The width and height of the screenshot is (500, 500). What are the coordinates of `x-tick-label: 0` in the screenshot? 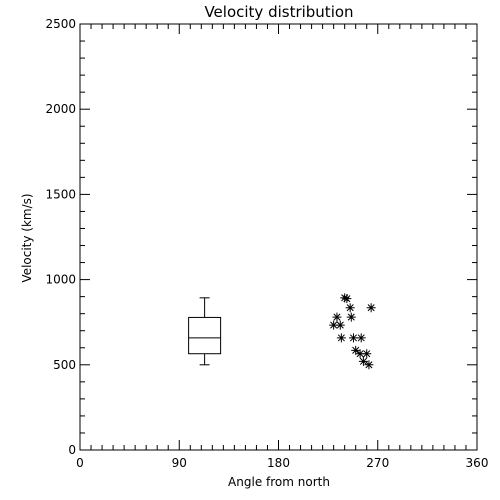 It's located at (80, 463).